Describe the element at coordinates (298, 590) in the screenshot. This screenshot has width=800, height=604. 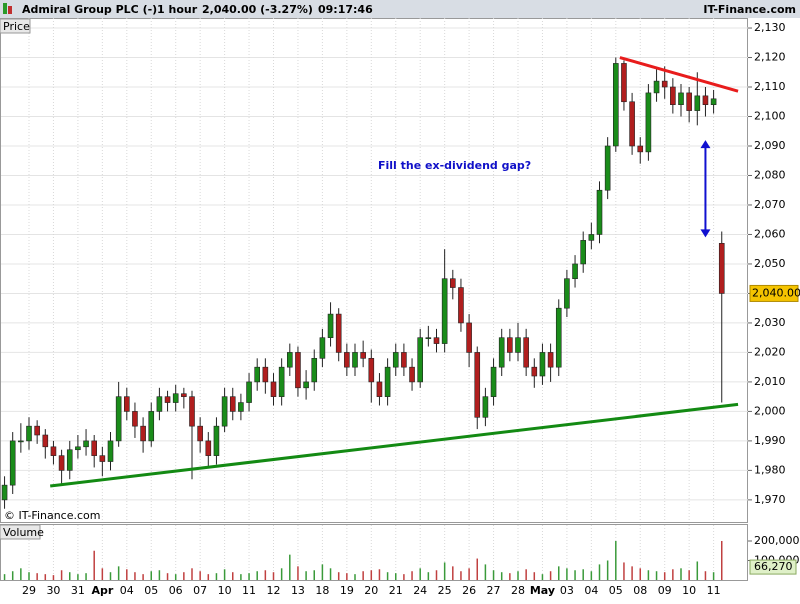
I see `x-tick-label: 13` at that location.